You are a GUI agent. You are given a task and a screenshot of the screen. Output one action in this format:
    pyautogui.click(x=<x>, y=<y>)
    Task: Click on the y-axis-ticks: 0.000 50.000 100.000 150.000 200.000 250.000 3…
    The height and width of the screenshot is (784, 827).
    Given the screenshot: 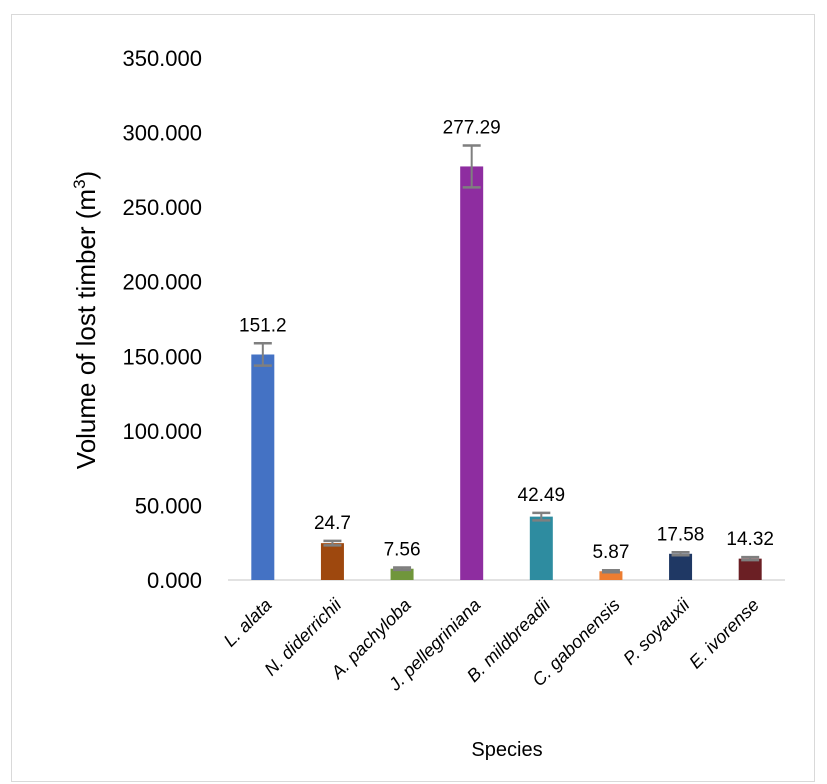 What is the action you would take?
    pyautogui.click(x=162, y=319)
    